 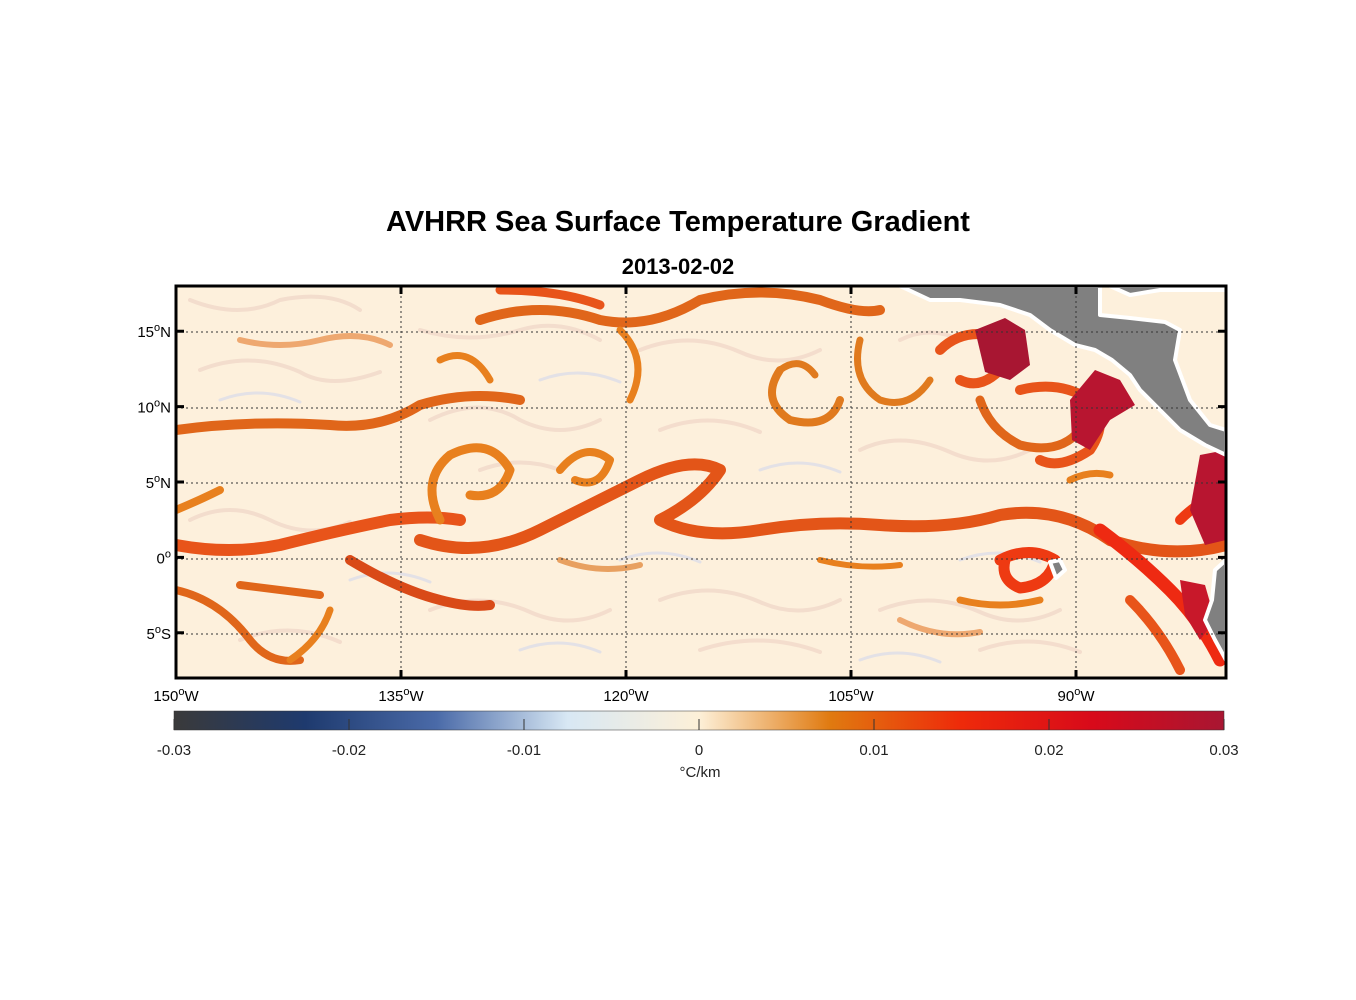 I want to click on map-subtitle: 2013-02-02, so click(x=678, y=266).